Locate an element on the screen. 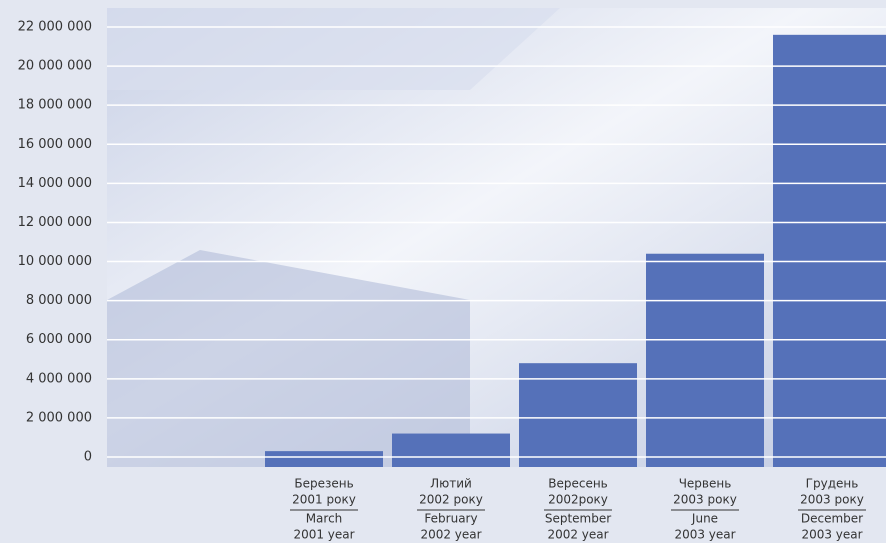  x-tick-label: 2001 року is located at coordinates (324, 500).